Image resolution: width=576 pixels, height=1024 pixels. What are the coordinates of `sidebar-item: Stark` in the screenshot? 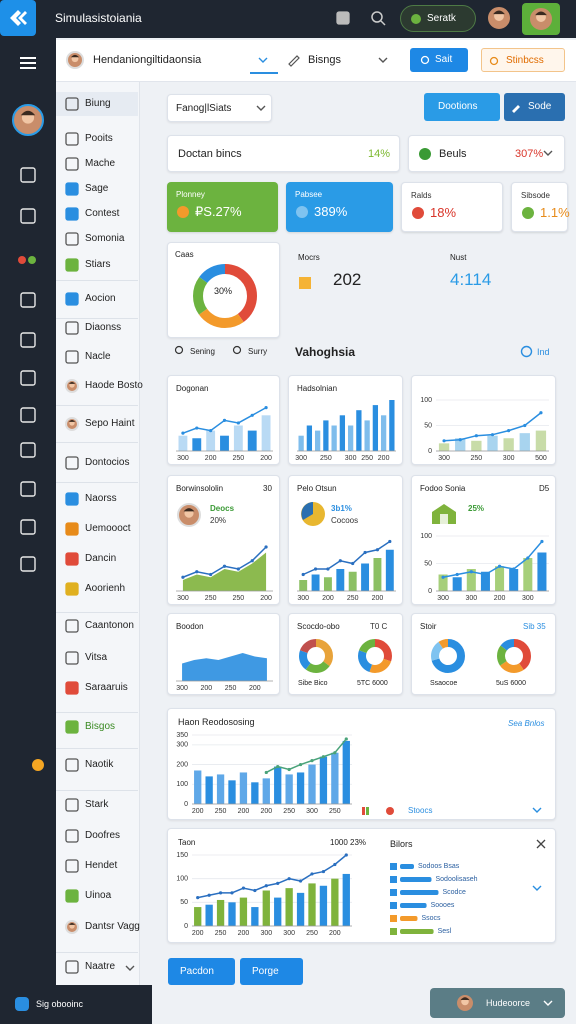 It's located at (97, 804).